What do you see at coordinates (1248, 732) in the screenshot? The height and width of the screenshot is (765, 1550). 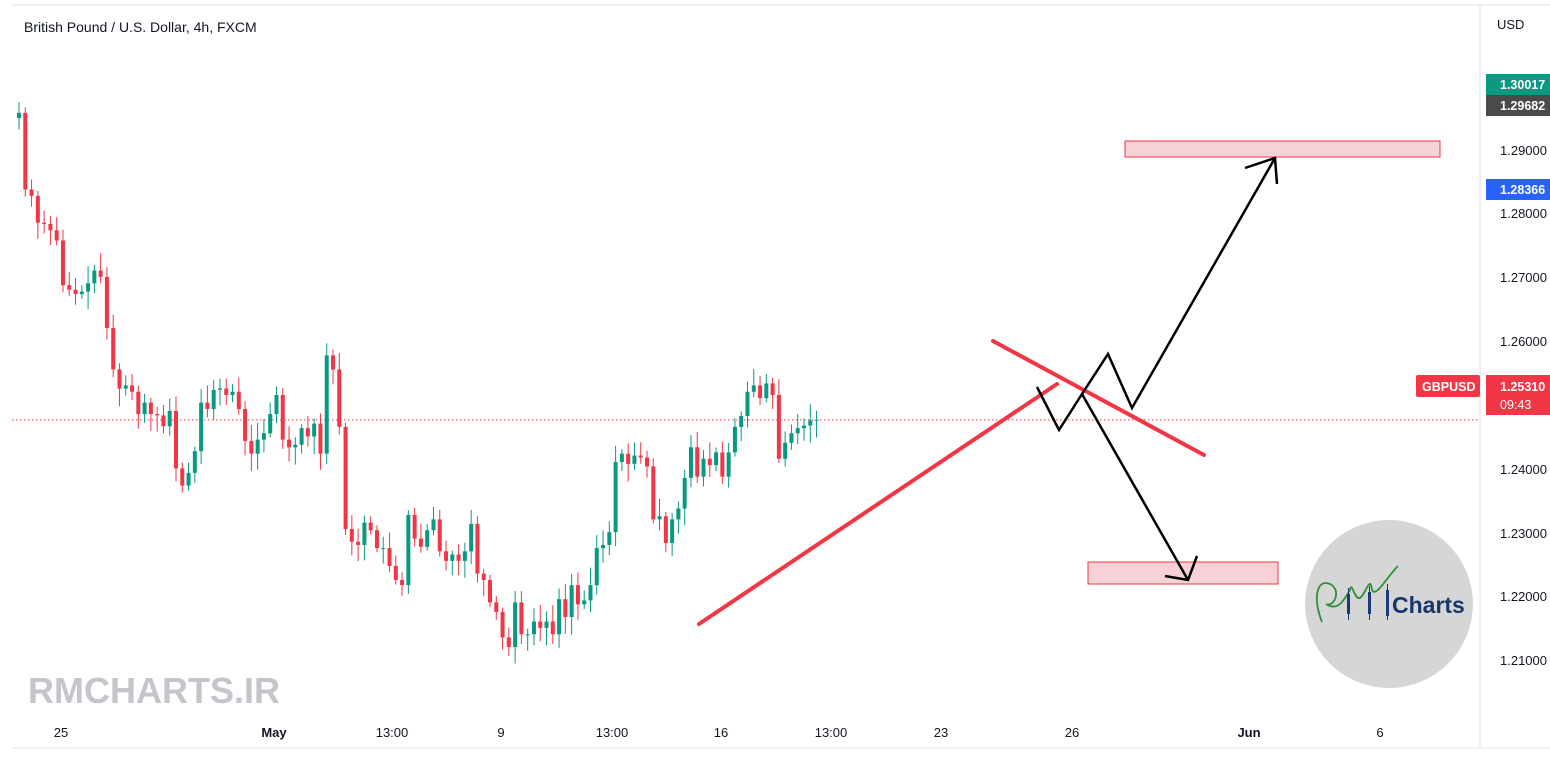 I see `x-tick-label: Jun` at bounding box center [1248, 732].